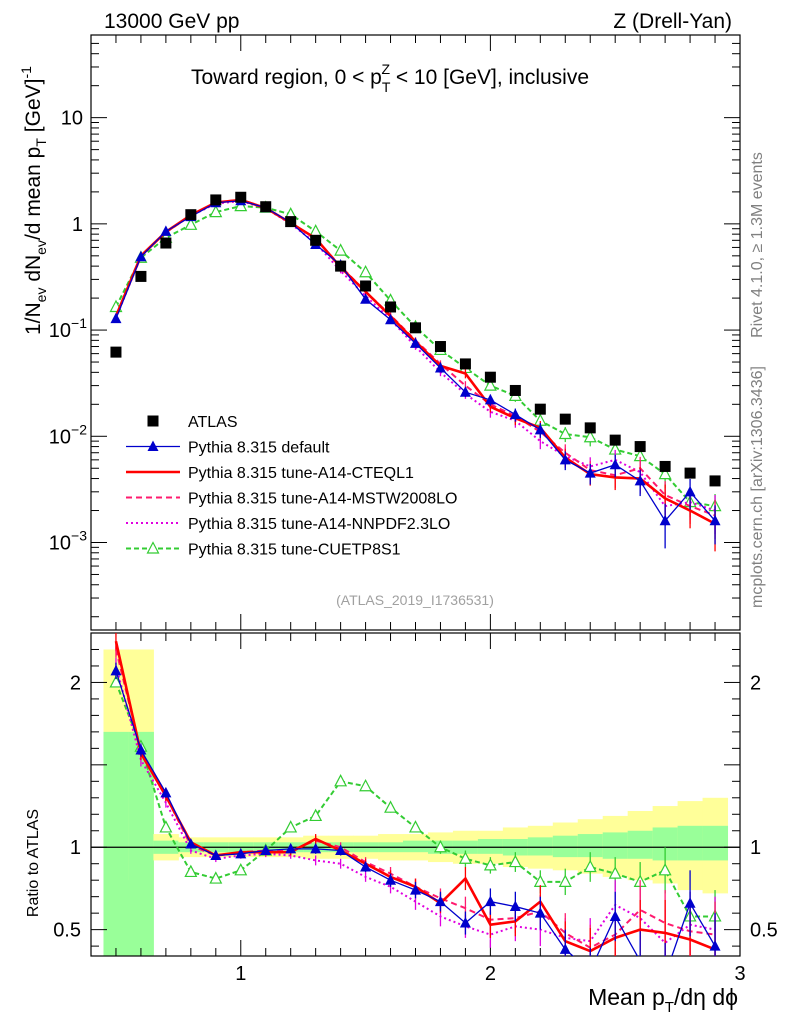  What do you see at coordinates (301, 473) in the screenshot?
I see `legend-label-cteql1: Pythia 8.315 tune-A14-CTEQL1` at bounding box center [301, 473].